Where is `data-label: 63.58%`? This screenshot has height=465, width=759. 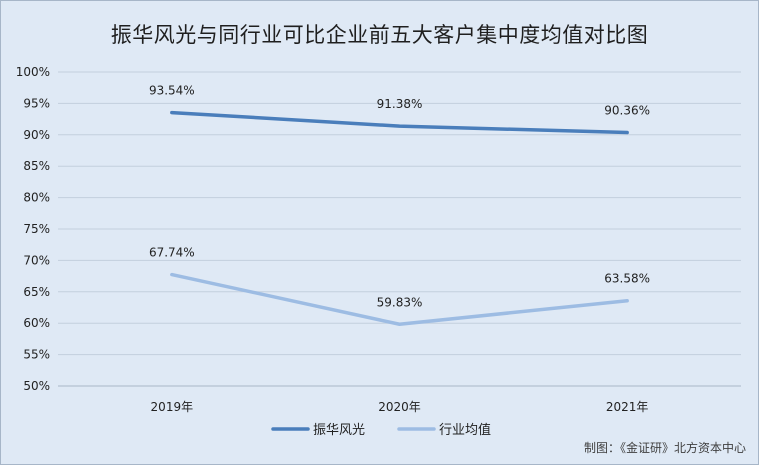
data-label: 63.58% is located at coordinates (627, 279).